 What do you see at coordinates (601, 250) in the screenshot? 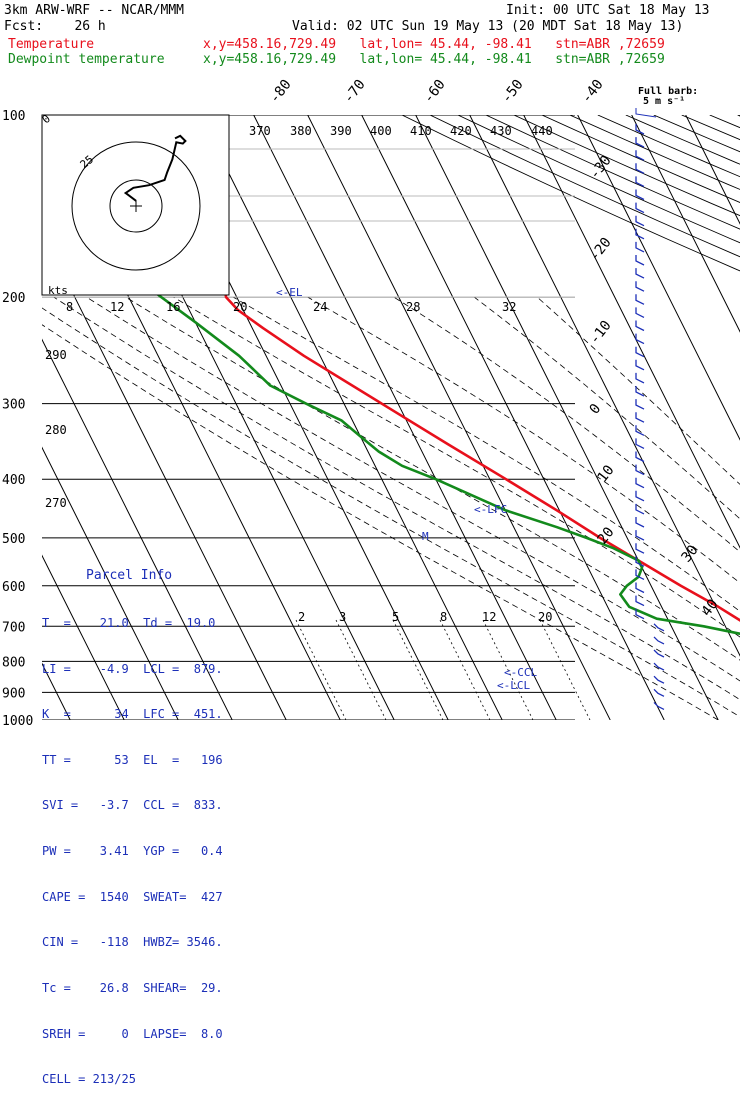
I see `isotherm-label: -20` at bounding box center [601, 250].